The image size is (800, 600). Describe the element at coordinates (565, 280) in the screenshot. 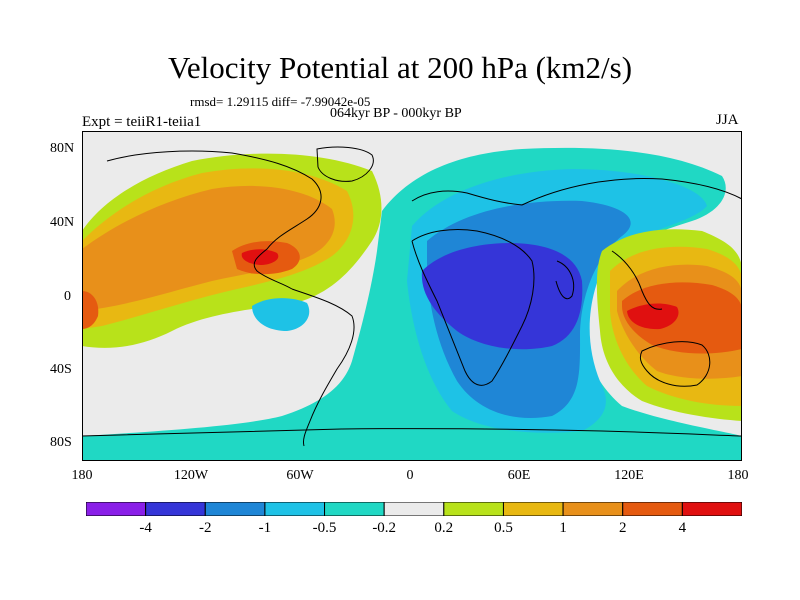

I see `coast-india` at that location.